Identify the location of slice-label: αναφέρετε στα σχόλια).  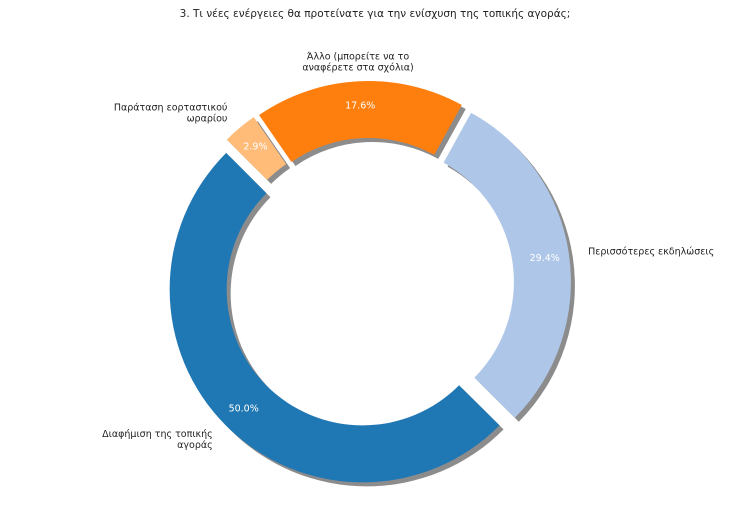
(357, 67).